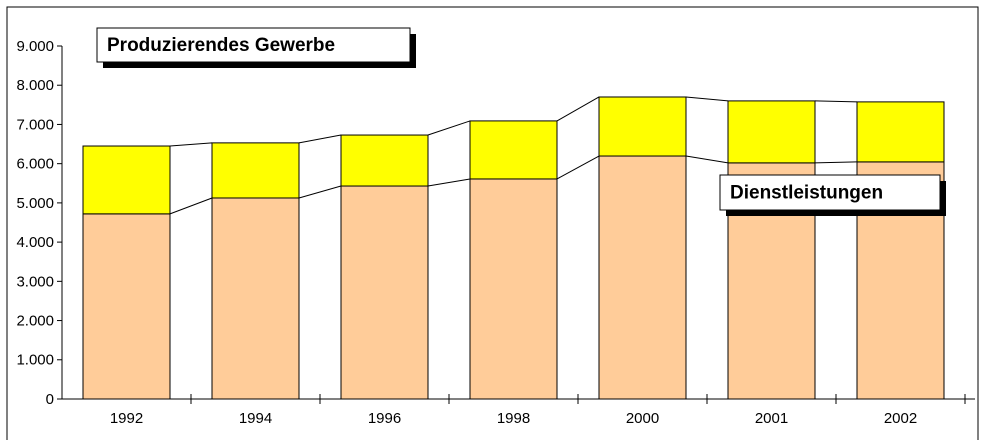 The image size is (985, 445). What do you see at coordinates (221, 45) in the screenshot?
I see `series-label: Produzierendes Gewerbe` at bounding box center [221, 45].